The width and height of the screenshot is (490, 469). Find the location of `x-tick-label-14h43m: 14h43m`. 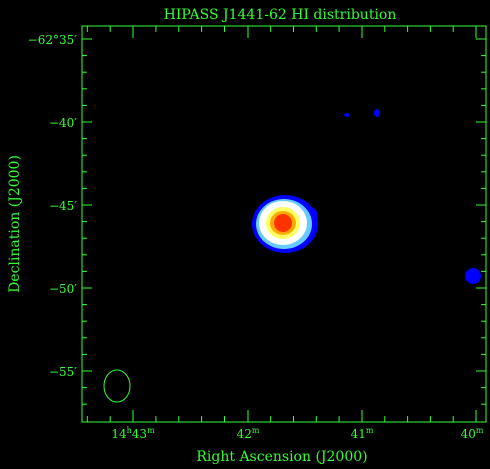

x-tick-label-14h43m: 14h43m is located at coordinates (133, 433).